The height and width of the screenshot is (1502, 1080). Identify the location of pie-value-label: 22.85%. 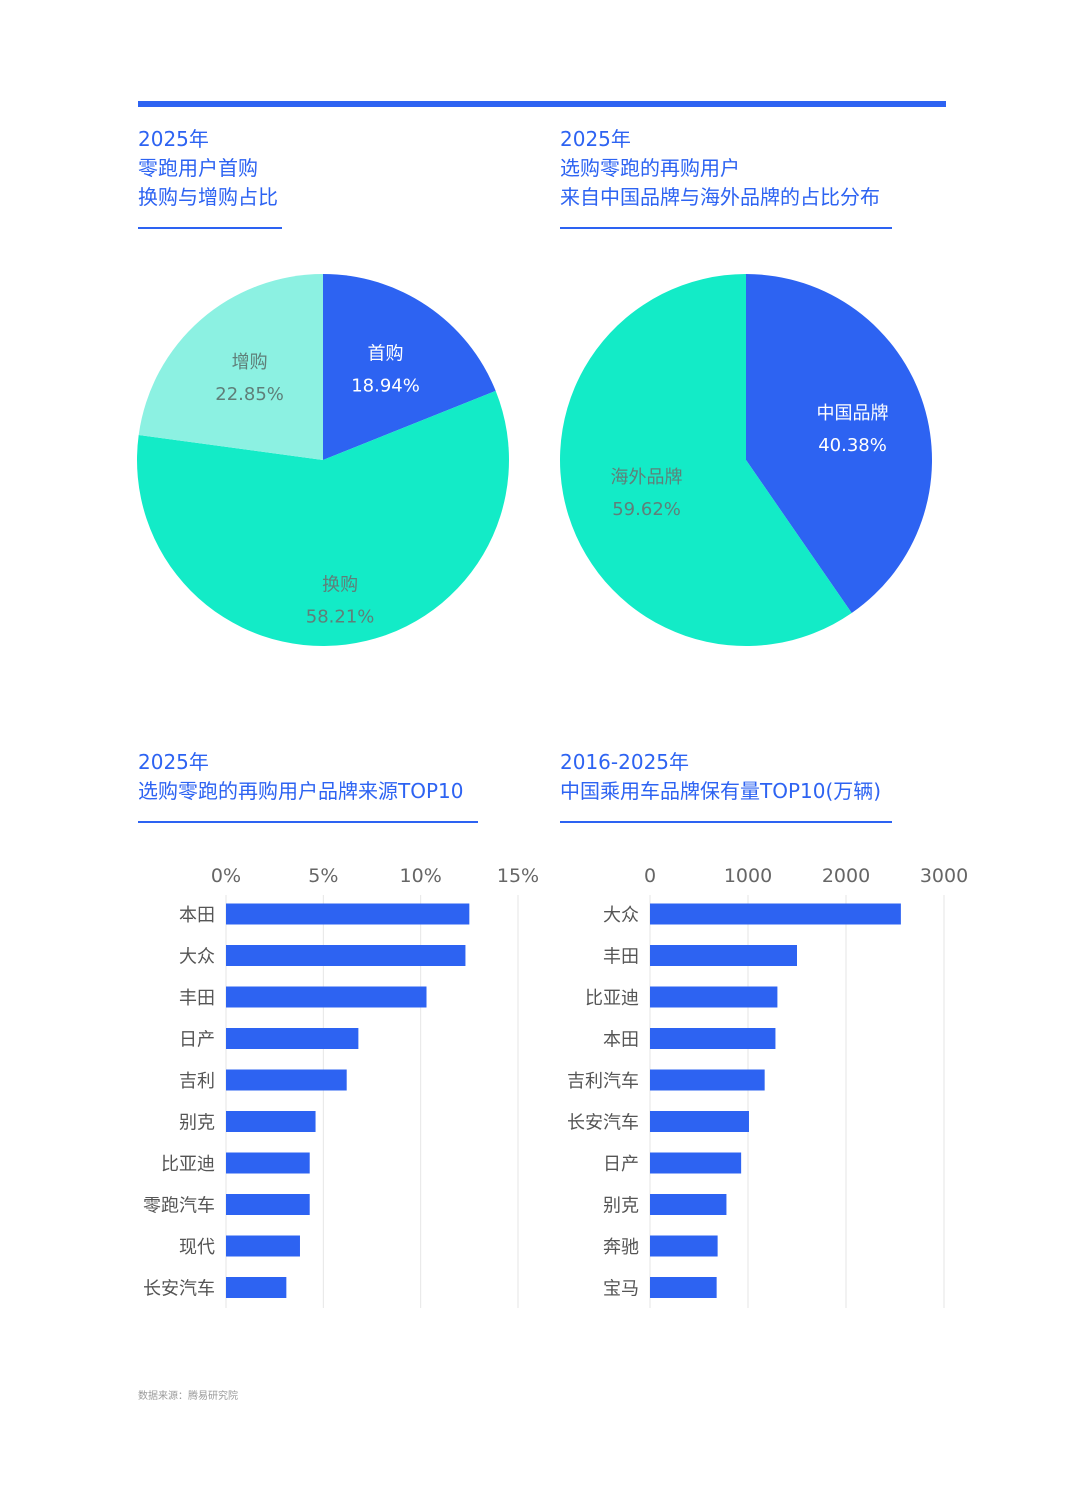
(249, 394).